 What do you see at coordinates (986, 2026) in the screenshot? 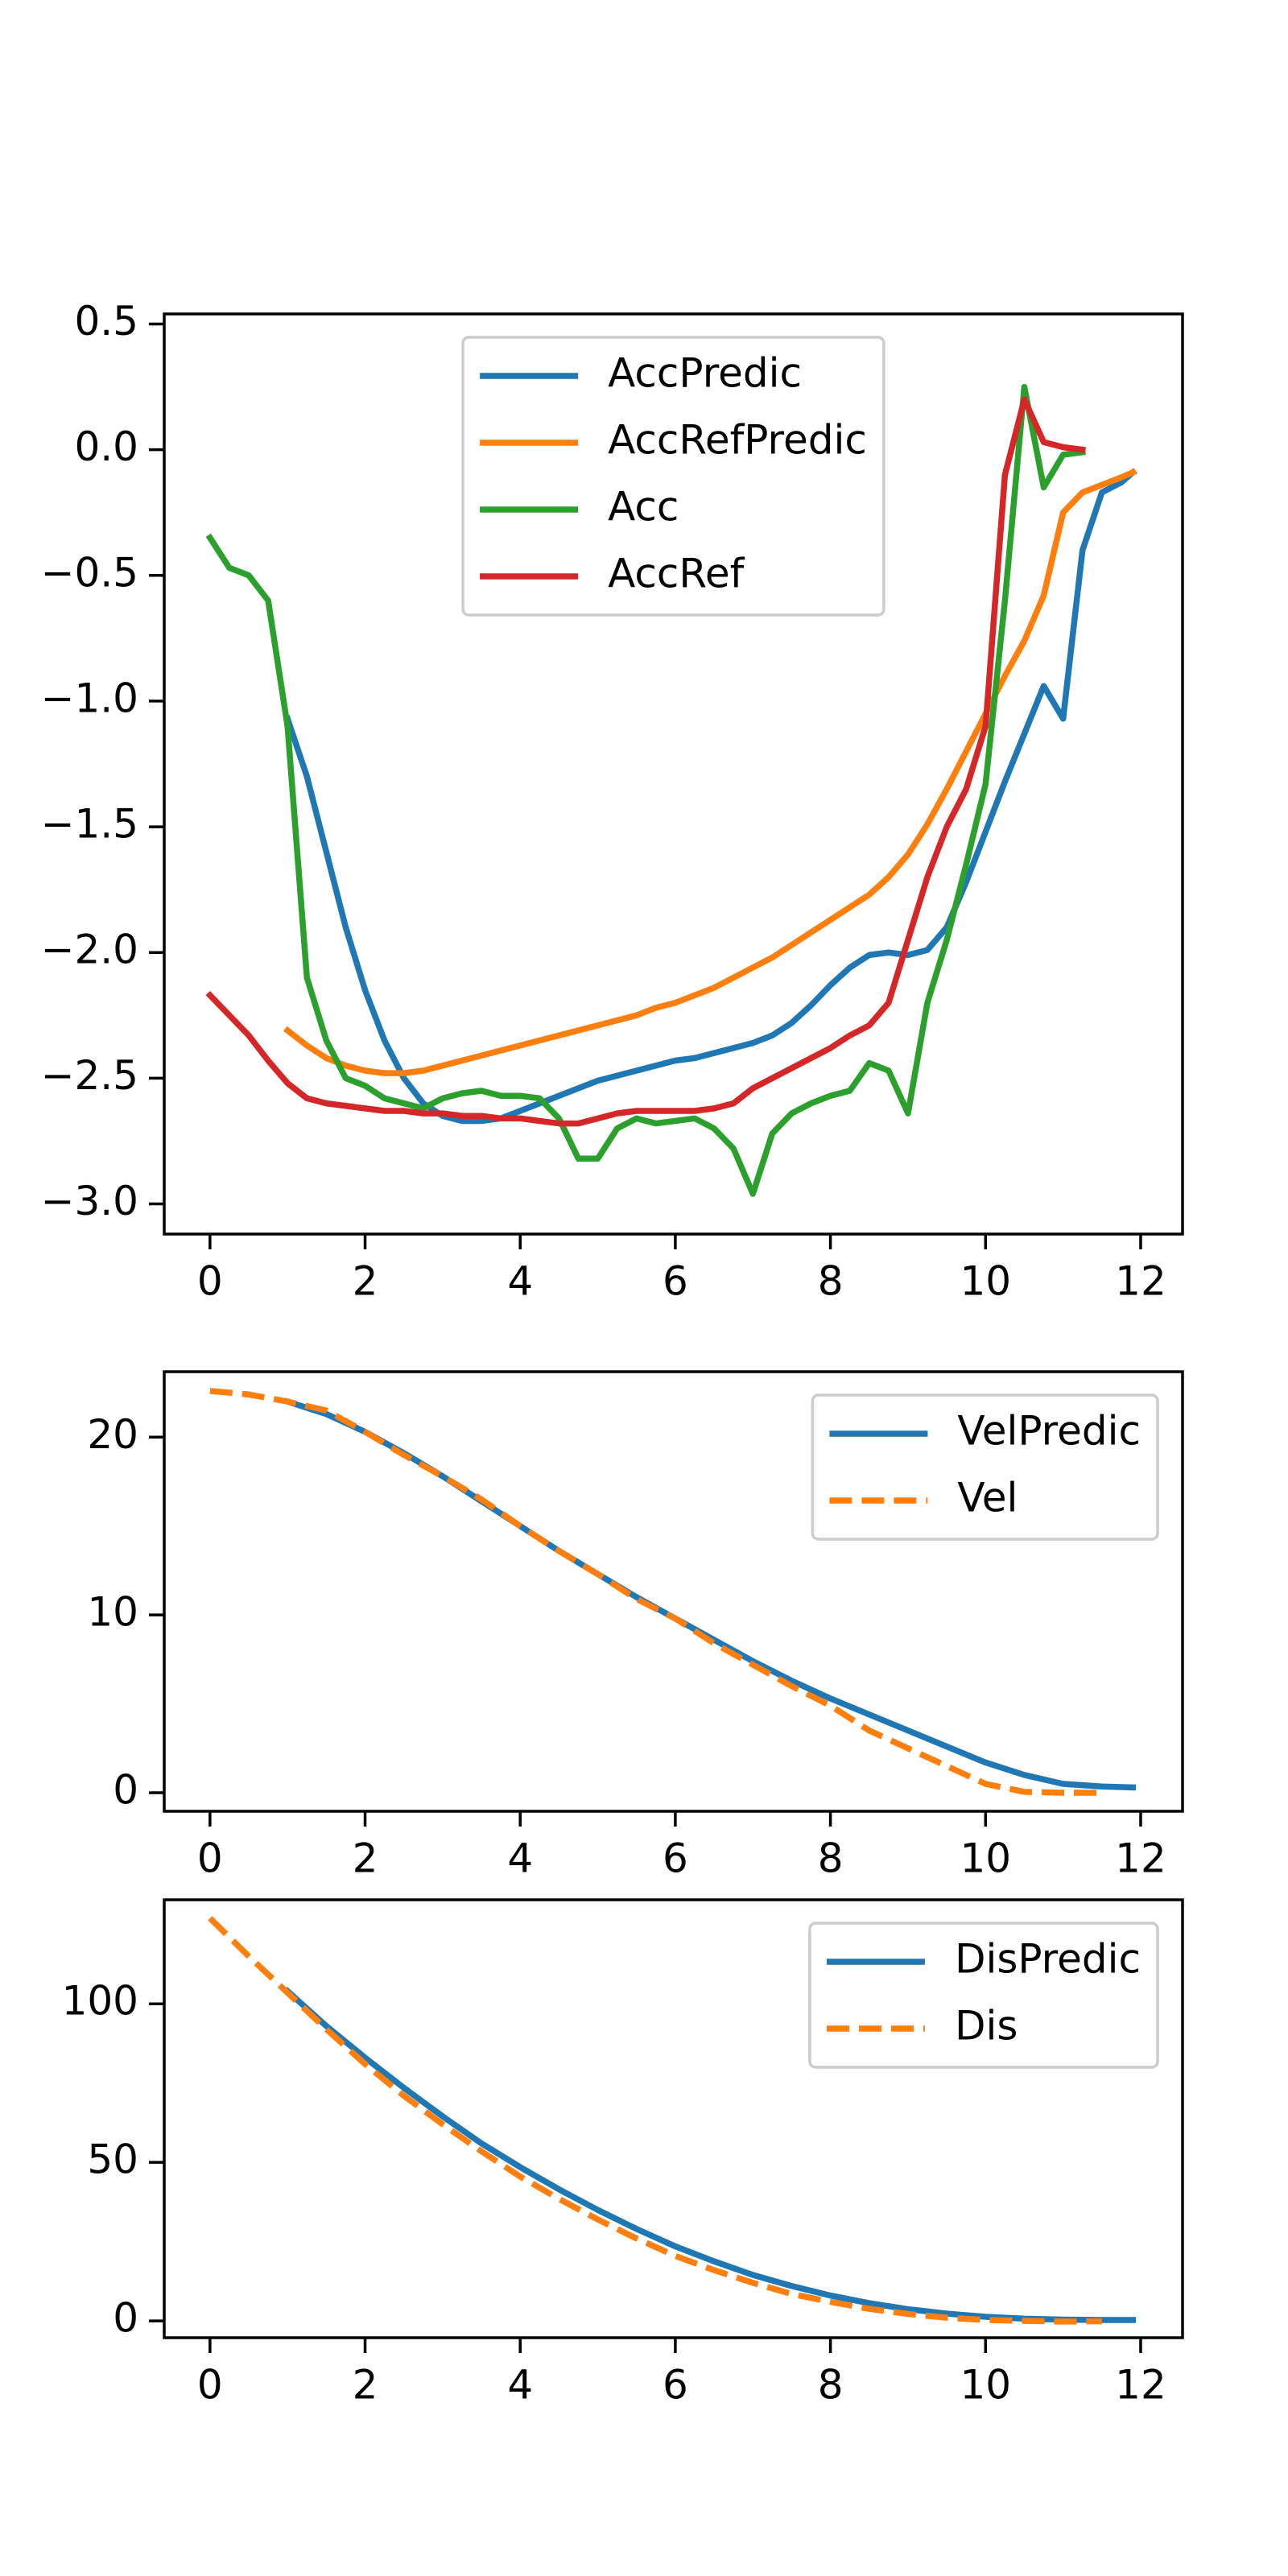
I see `legend-label: Dis` at bounding box center [986, 2026].